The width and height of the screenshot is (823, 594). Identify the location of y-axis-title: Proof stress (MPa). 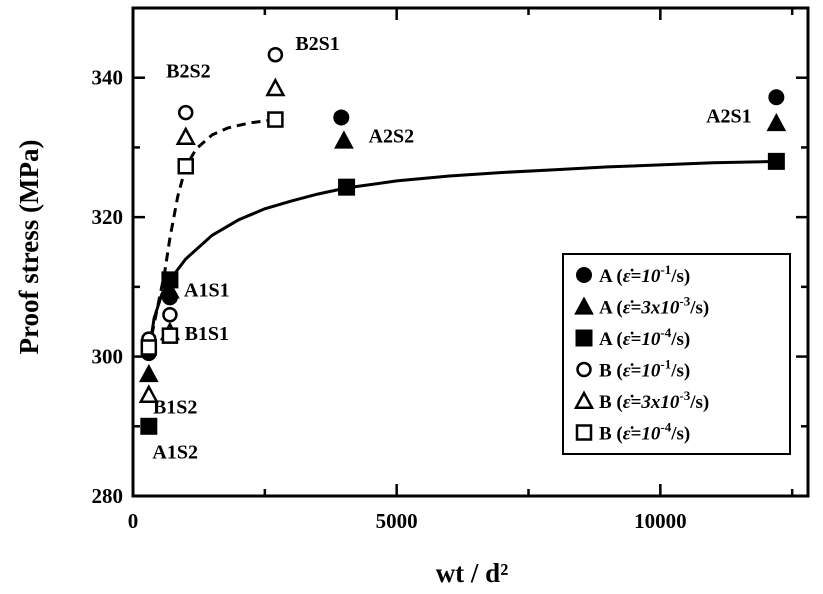
(29, 247).